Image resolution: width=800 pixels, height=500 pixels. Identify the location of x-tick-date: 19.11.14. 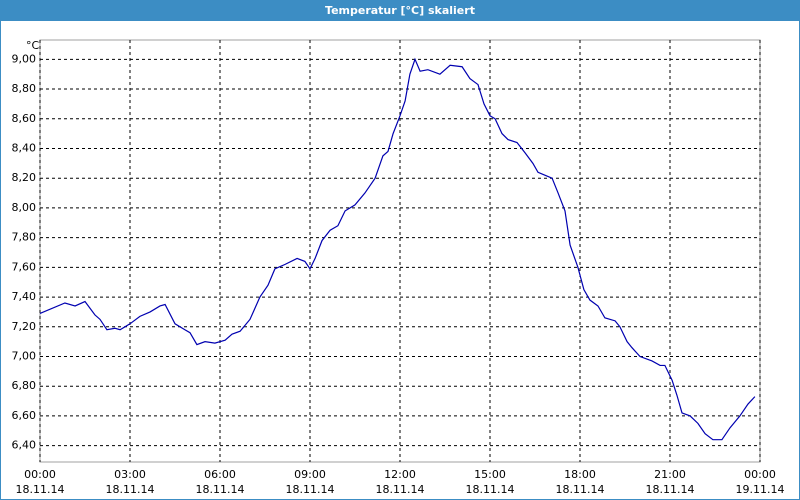
(760, 489).